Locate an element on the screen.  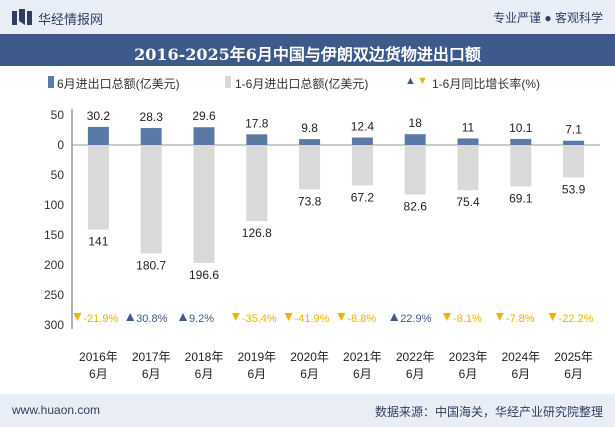
legend-label-monthly: 6月进出口总额(亿美元) is located at coordinates (118, 84).